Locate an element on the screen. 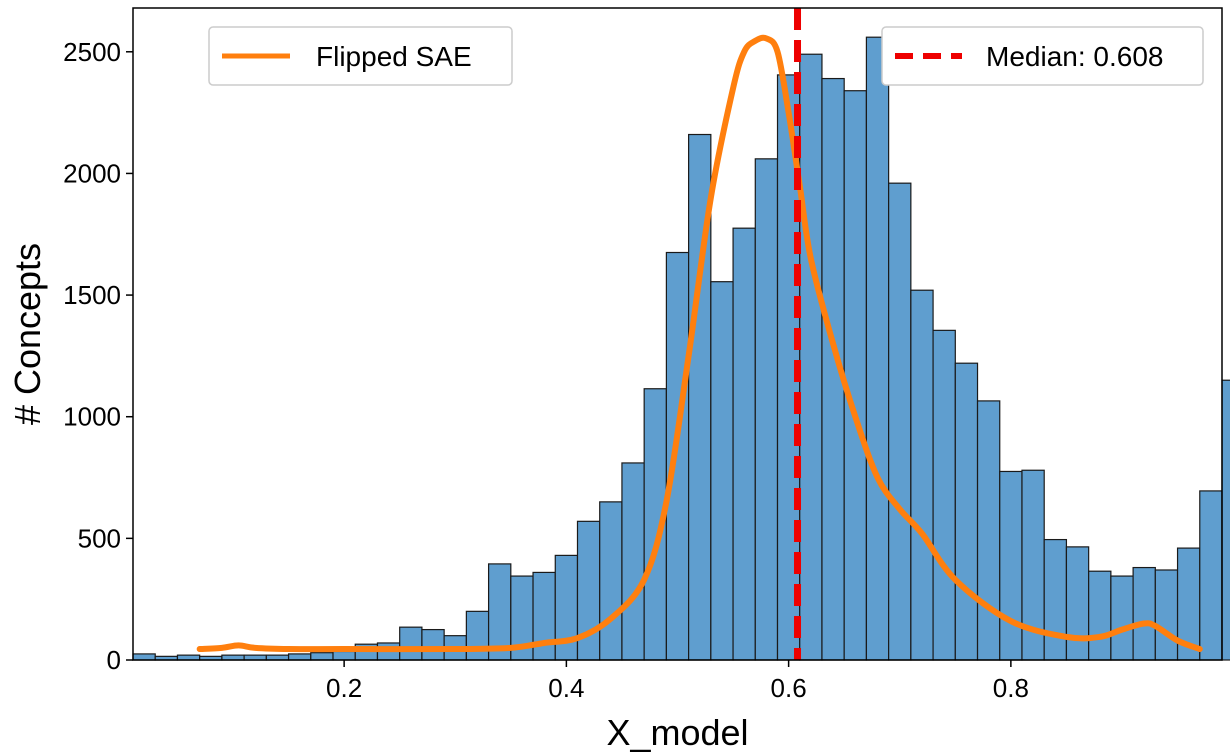 The height and width of the screenshot is (755, 1230). y-tick-label: 1000 is located at coordinates (92, 417).